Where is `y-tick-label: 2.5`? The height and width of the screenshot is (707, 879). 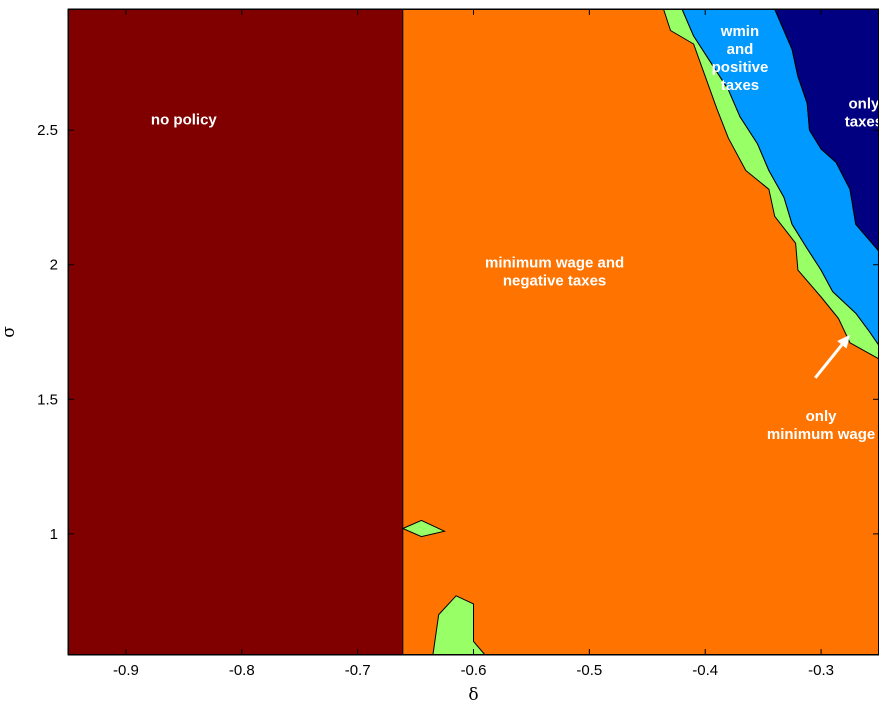
y-tick-label: 2.5 is located at coordinates (47, 130).